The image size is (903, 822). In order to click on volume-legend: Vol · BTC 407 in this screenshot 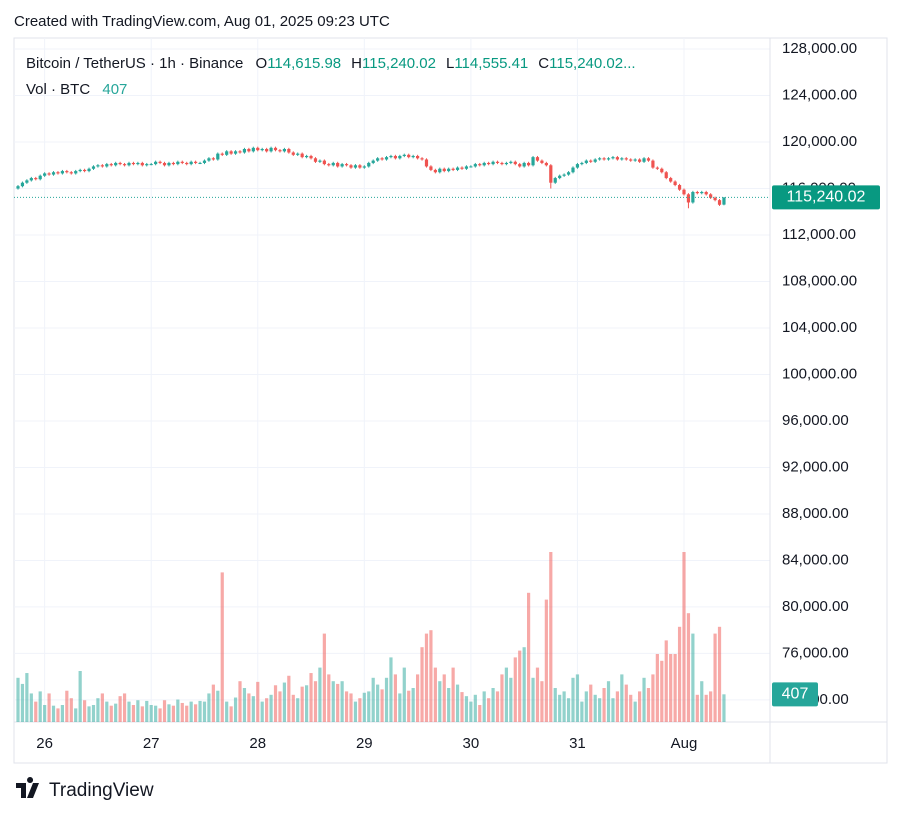, I will do `click(76, 89)`.